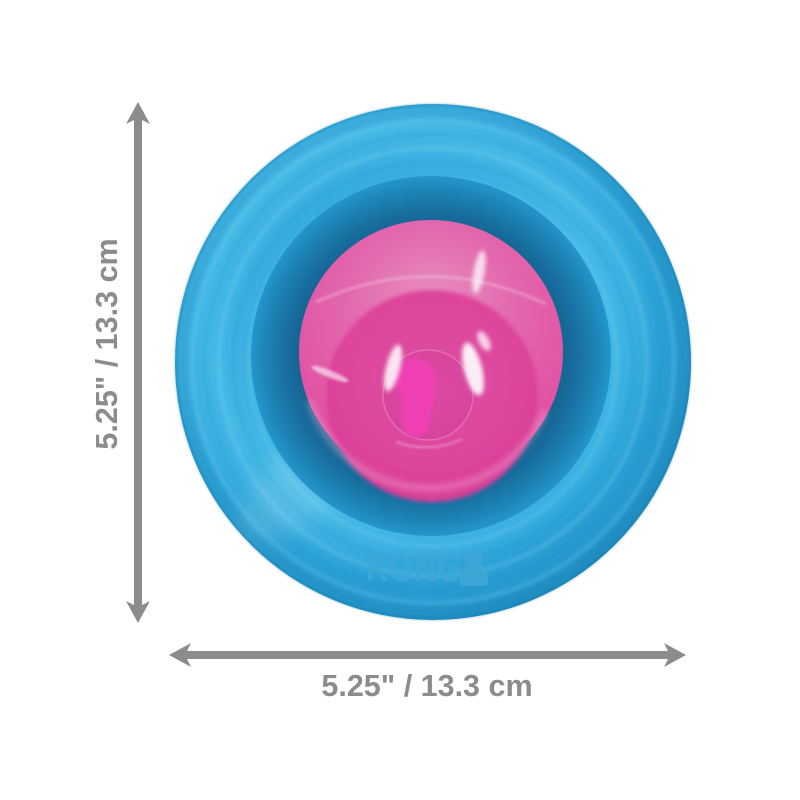  What do you see at coordinates (107, 343) in the screenshot?
I see `height-dimension-label: 5.25" / 13.3 cm` at bounding box center [107, 343].